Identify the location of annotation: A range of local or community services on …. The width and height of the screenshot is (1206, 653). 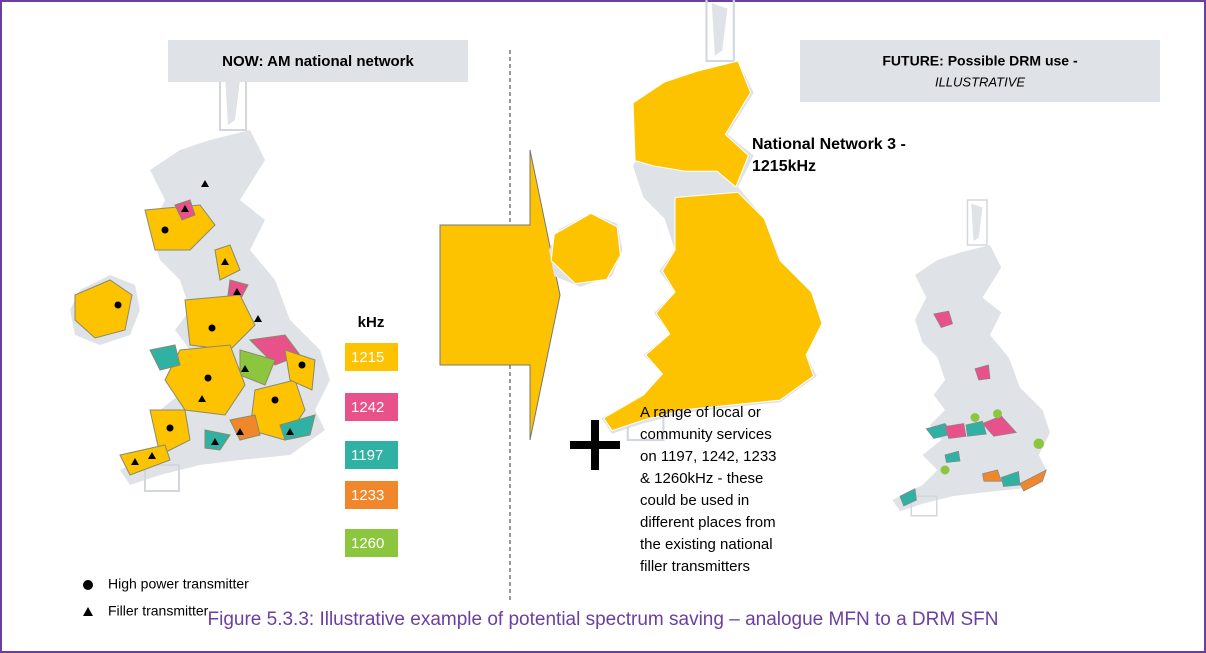
(708, 489).